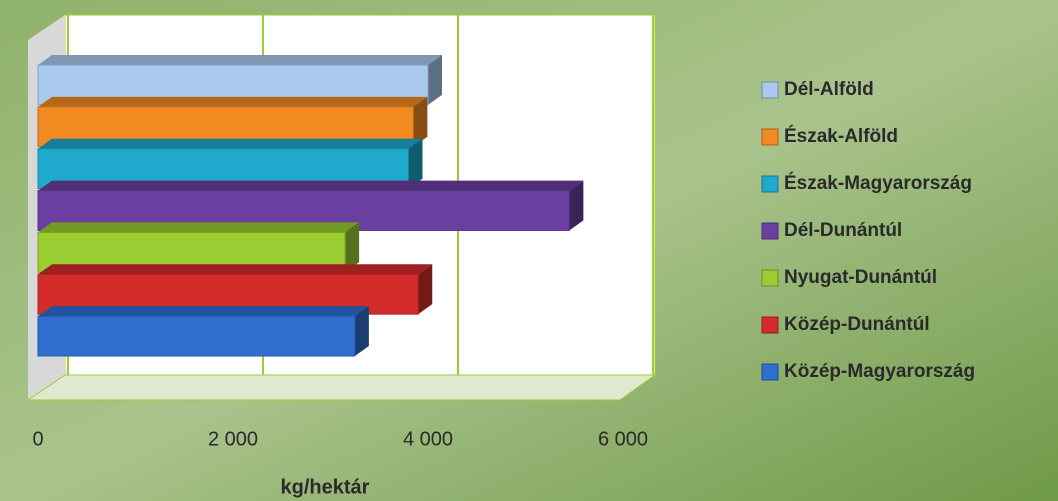  I want to click on x-tick-label: 4 000, so click(428, 439).